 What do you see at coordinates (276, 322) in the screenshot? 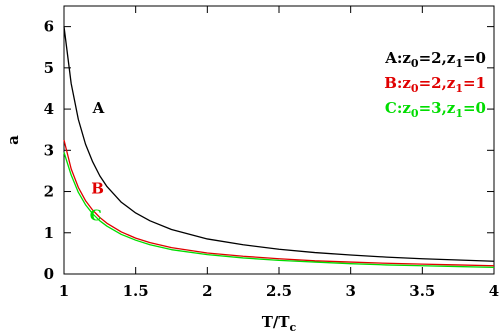
I see `x-axis-title-main: T/T` at bounding box center [276, 322].